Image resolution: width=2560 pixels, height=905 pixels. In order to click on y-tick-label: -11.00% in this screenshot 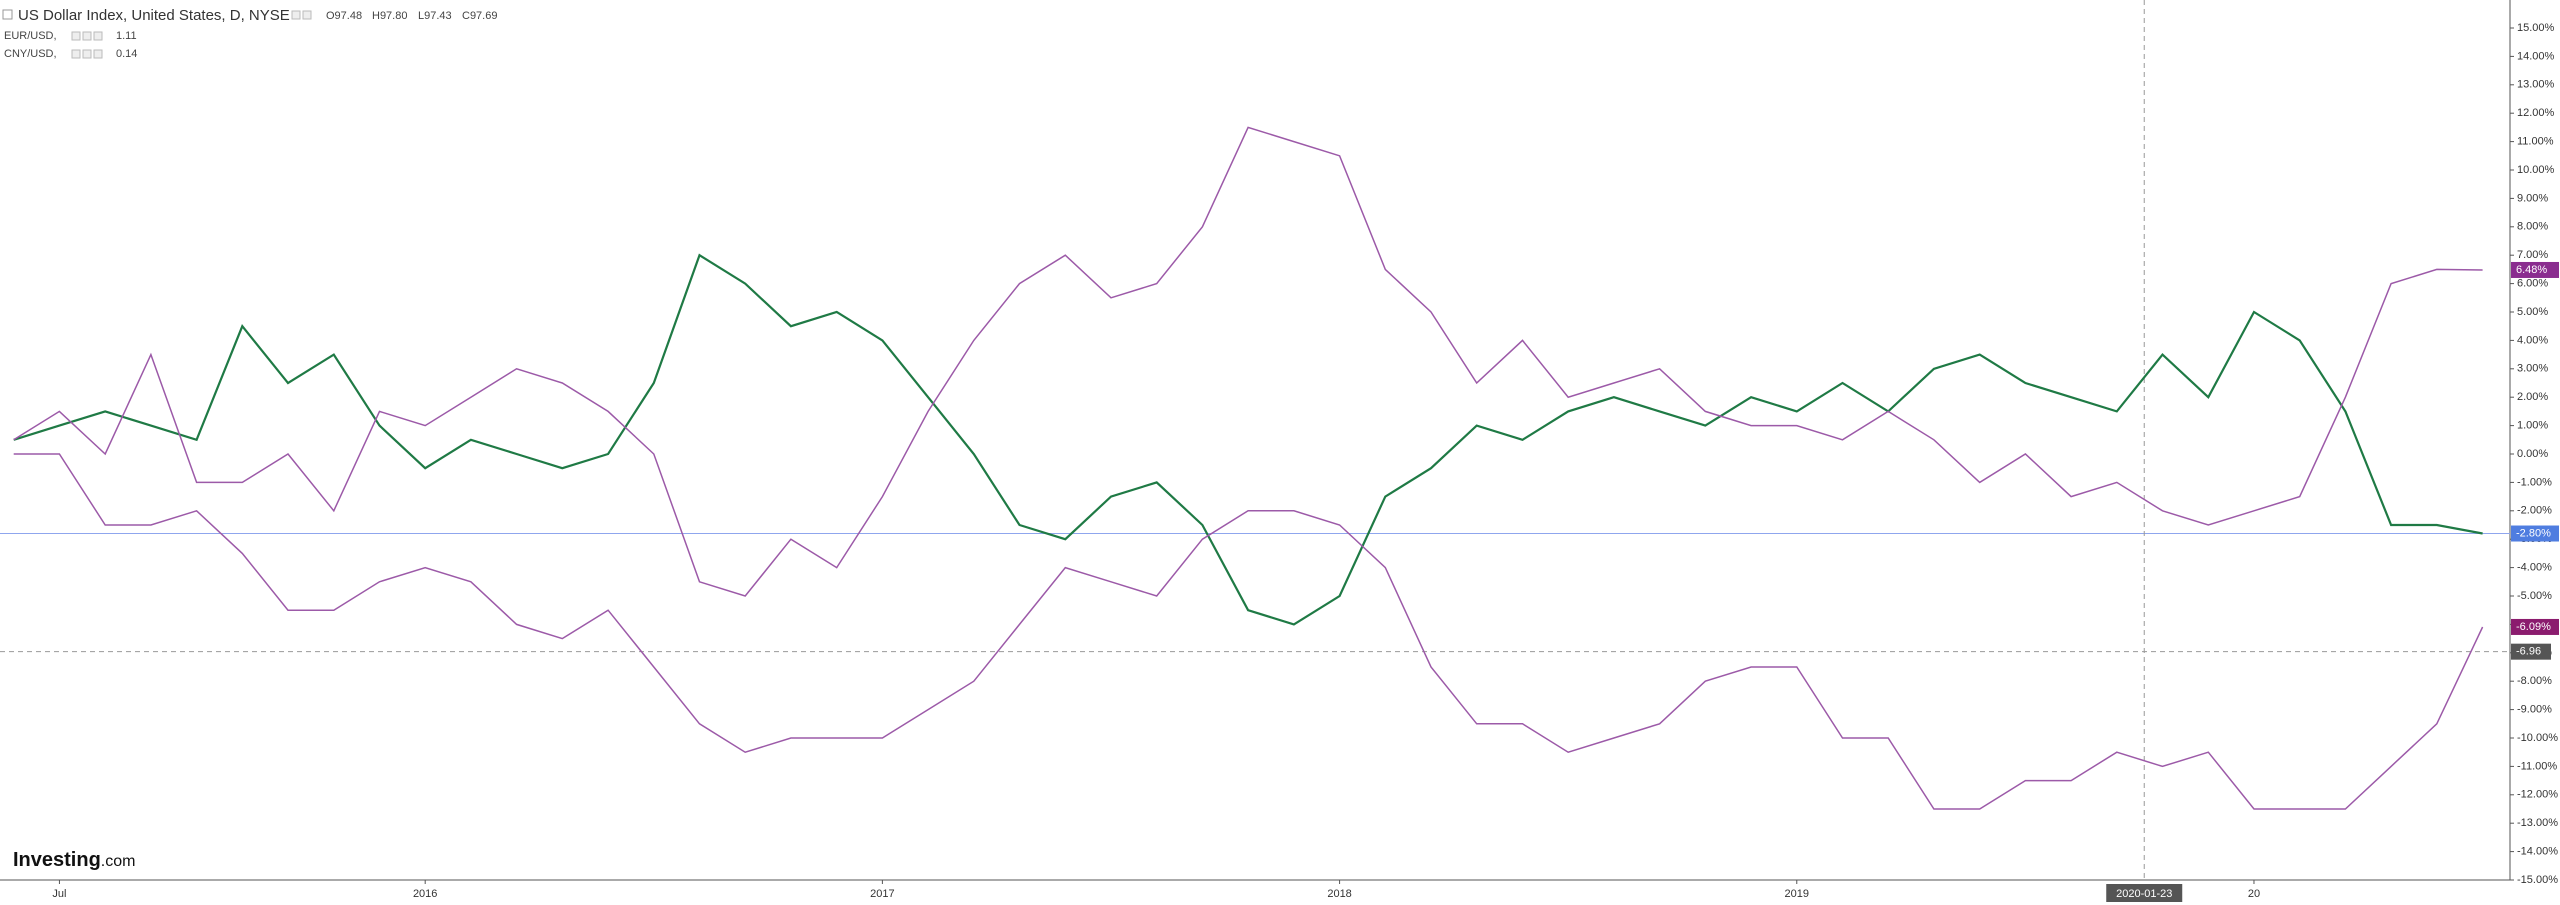, I will do `click(2537, 766)`.